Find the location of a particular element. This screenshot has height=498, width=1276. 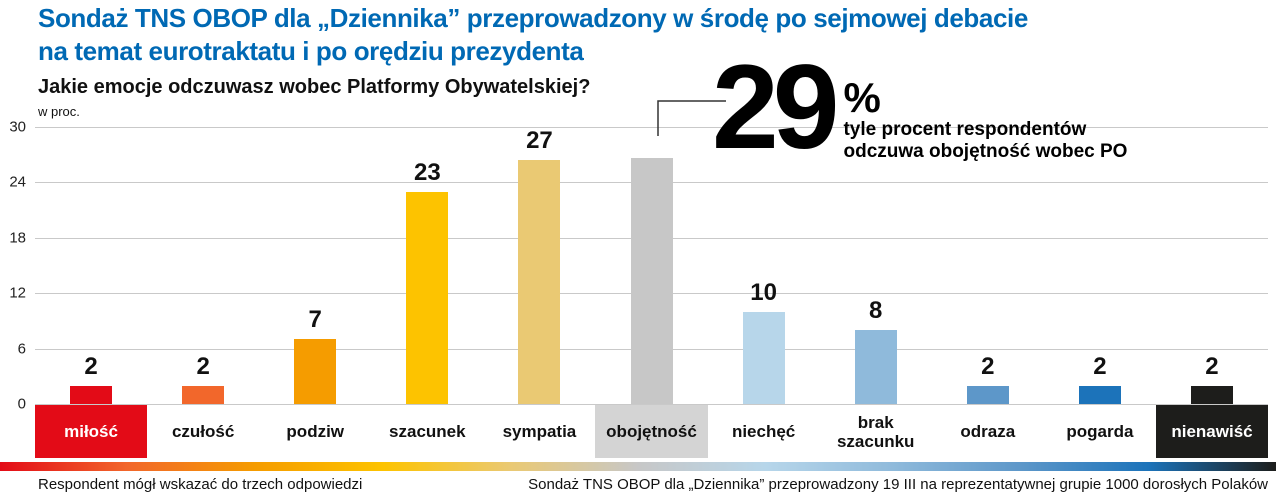

category-label-czułość: czułość is located at coordinates (203, 431).